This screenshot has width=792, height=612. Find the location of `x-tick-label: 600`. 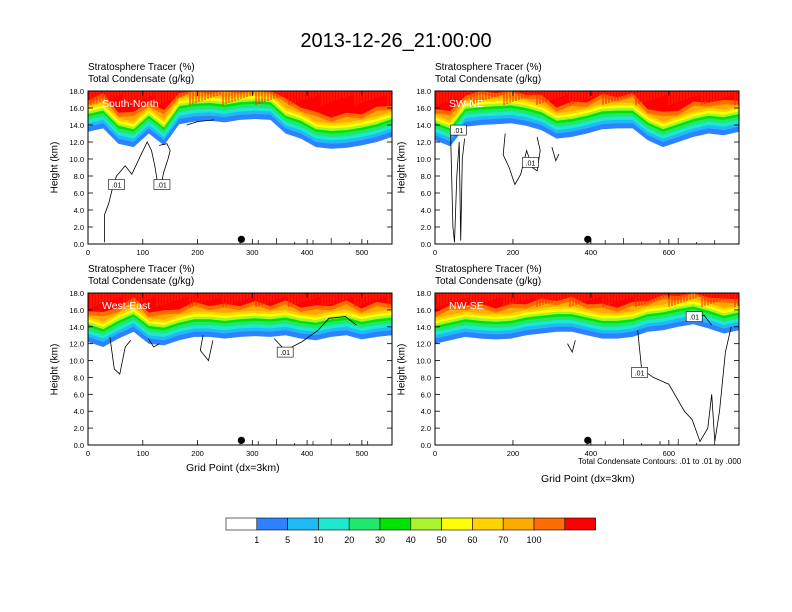

x-tick-label: 600 is located at coordinates (669, 453).